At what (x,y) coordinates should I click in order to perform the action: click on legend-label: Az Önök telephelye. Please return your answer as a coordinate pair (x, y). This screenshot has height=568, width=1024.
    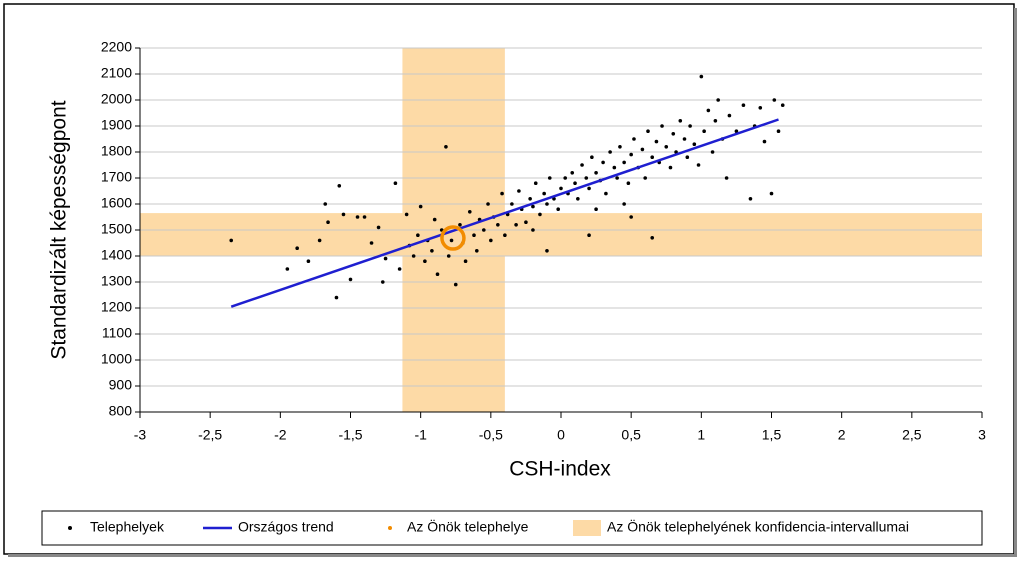
    Looking at the image, I should click on (468, 526).